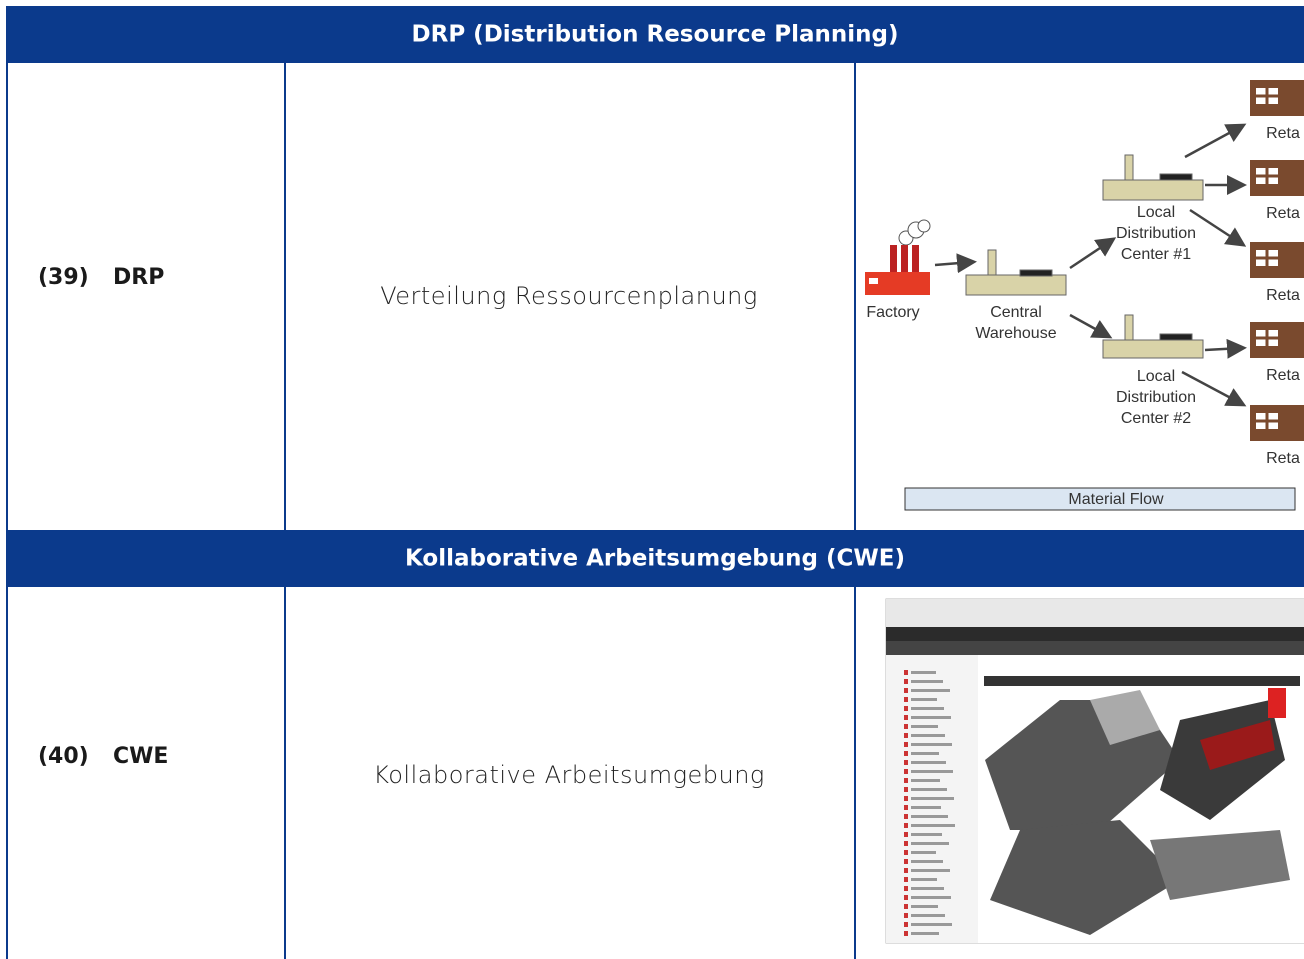 The image size is (1304, 959). I want to click on entry-description: Kollaborative Arbeitsumgebung, so click(569, 775).